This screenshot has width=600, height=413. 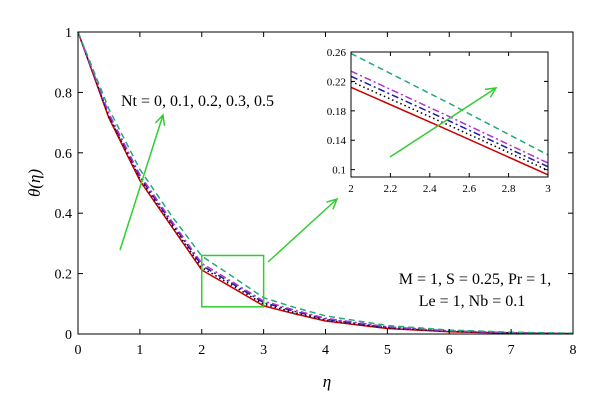 I want to click on x-tick-label: 1, so click(x=139, y=350).